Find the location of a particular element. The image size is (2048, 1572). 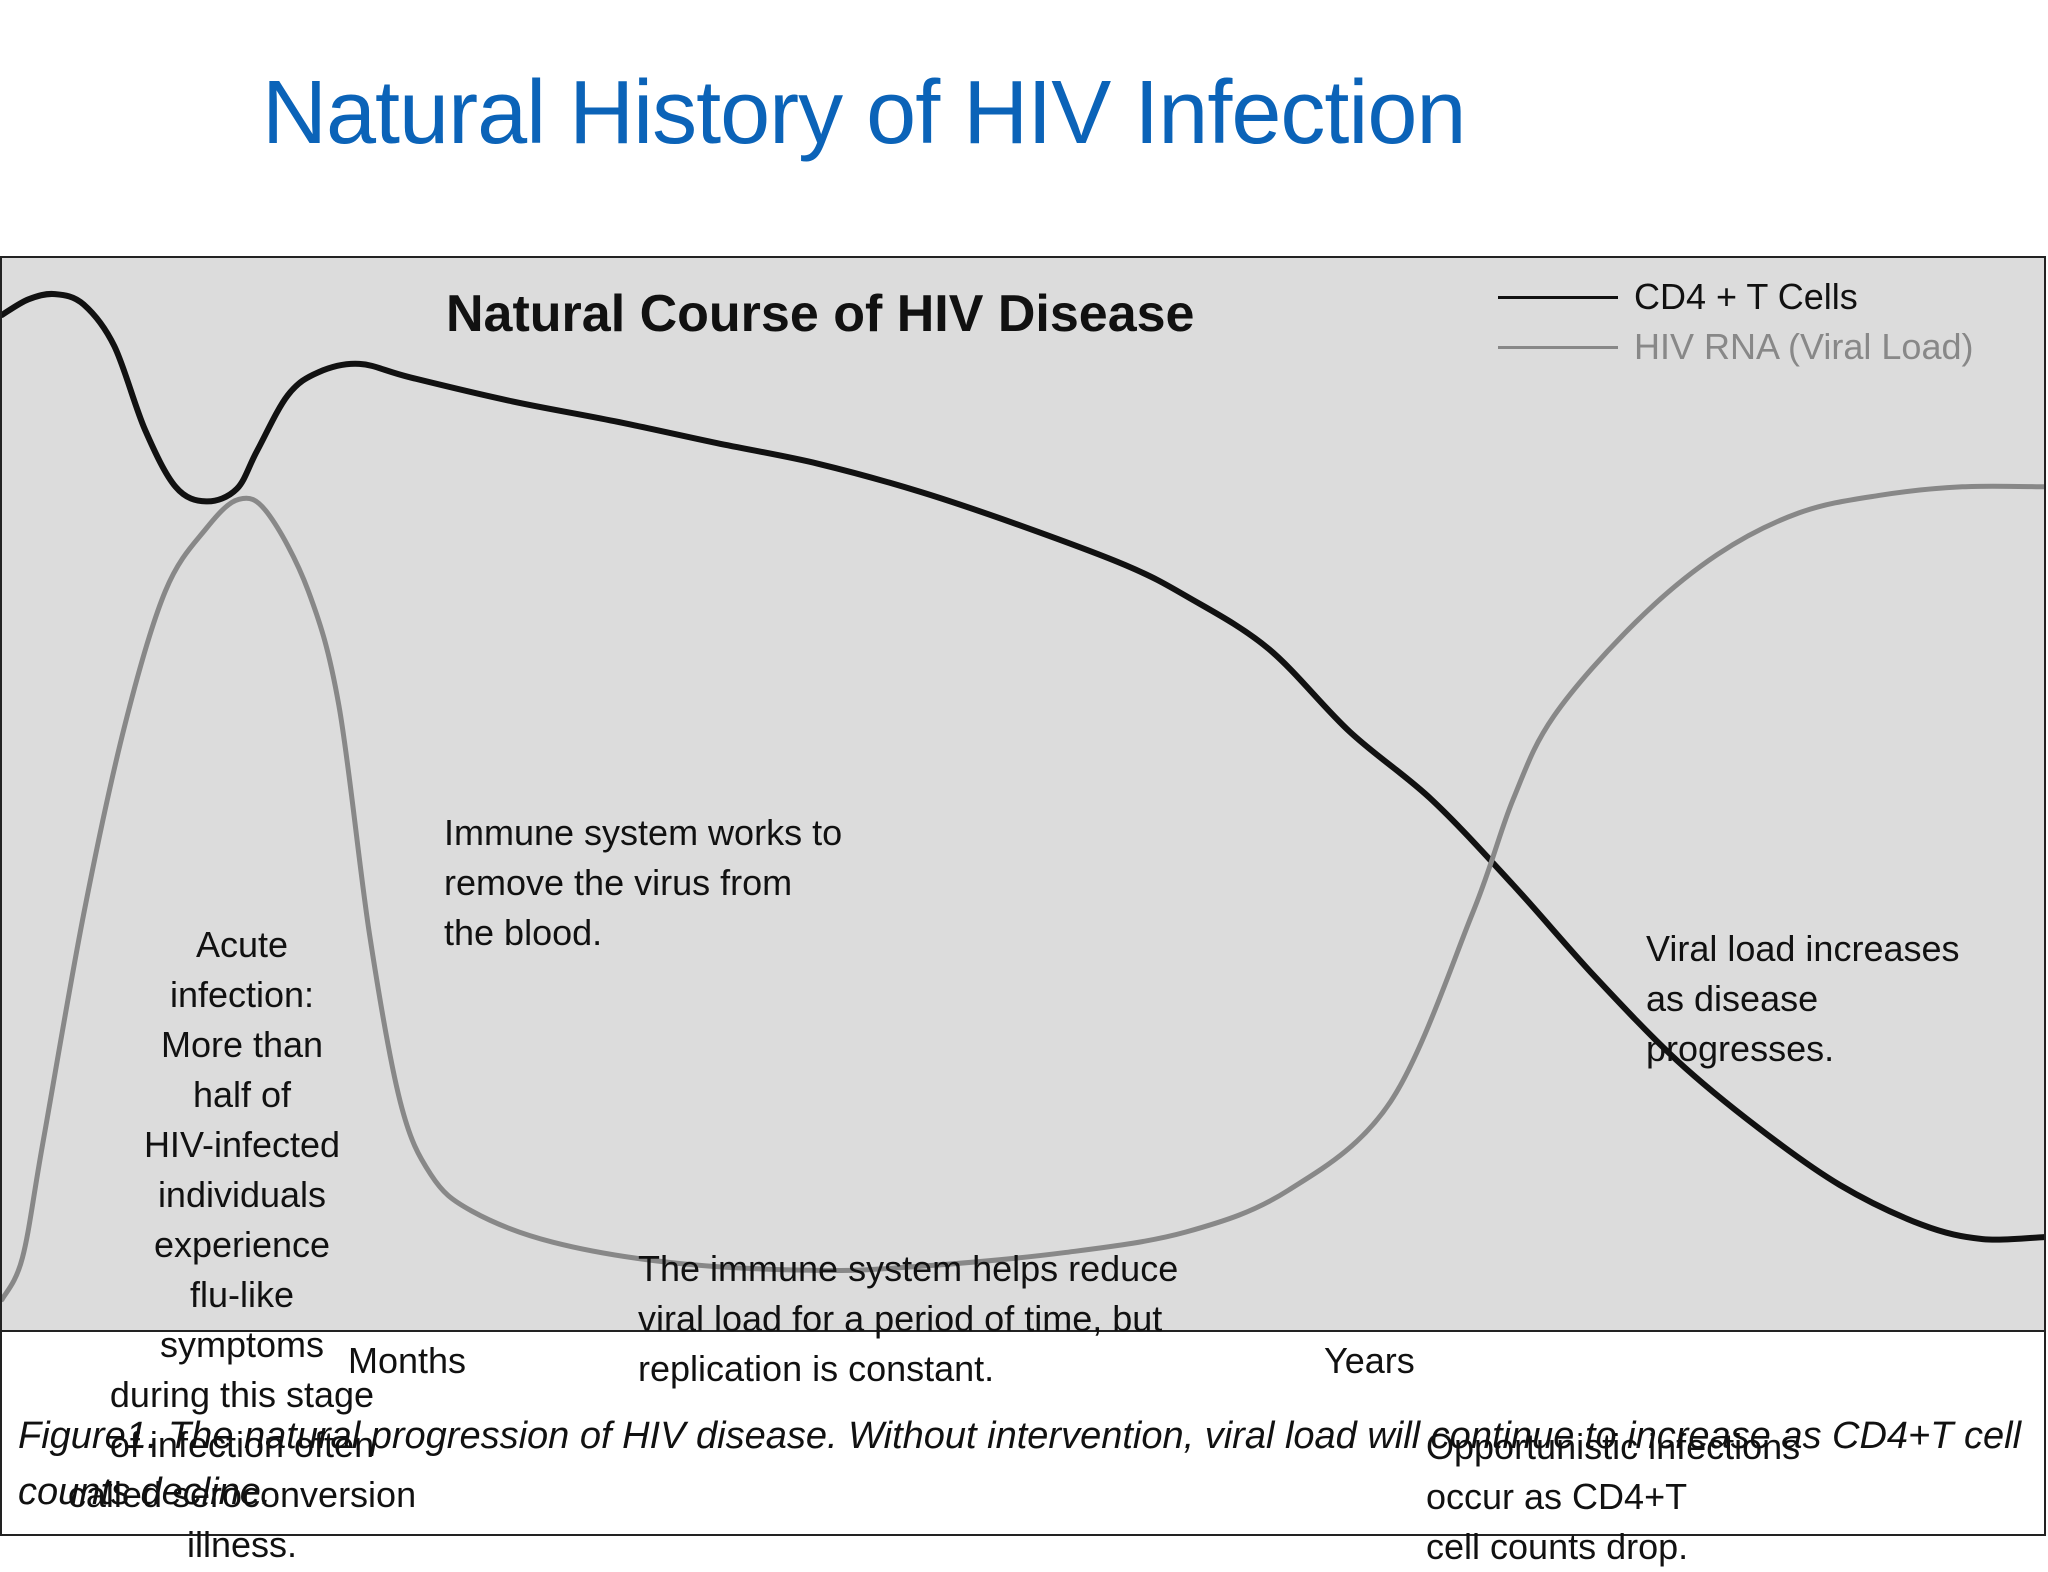

legend-label-cd4: CD4 + T Cells is located at coordinates (1746, 296).